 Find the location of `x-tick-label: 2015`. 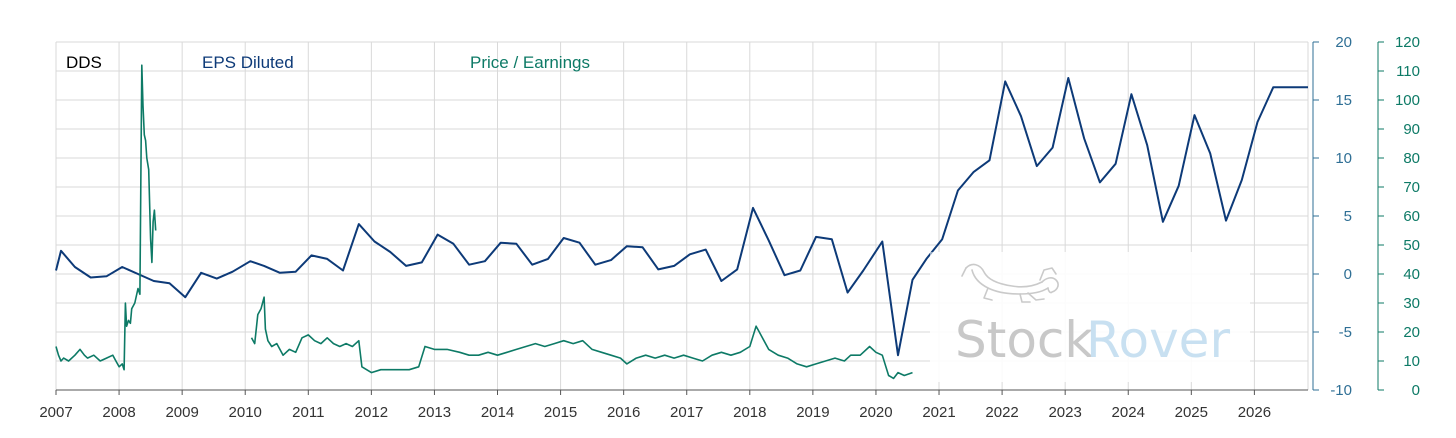

x-tick-label: 2015 is located at coordinates (560, 412).